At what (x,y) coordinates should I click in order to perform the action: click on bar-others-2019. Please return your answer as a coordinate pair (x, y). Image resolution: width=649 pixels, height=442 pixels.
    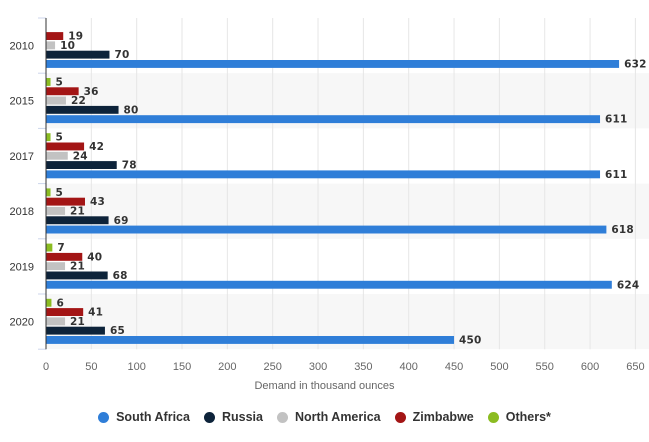
    Looking at the image, I should click on (49, 247).